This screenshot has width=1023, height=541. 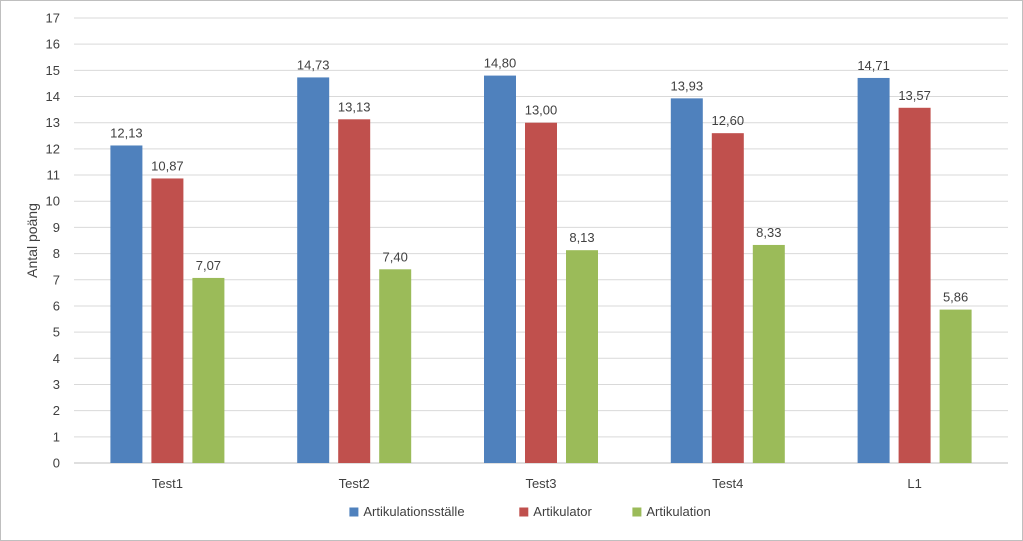 I want to click on y-tick-label: 2, so click(x=56, y=410).